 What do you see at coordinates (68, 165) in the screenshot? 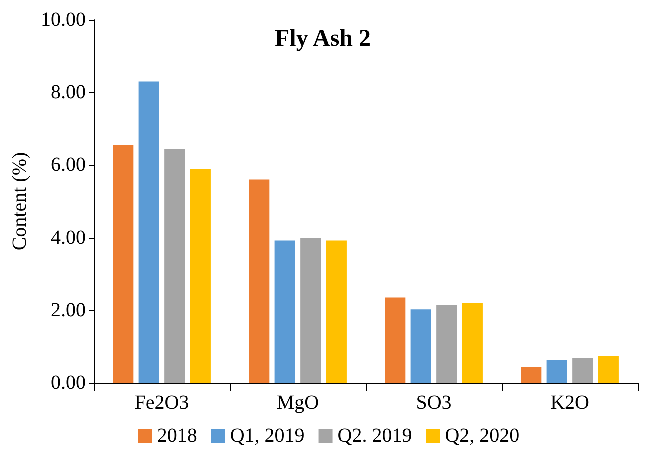
I see `y-tick-label: 6.00` at bounding box center [68, 165].